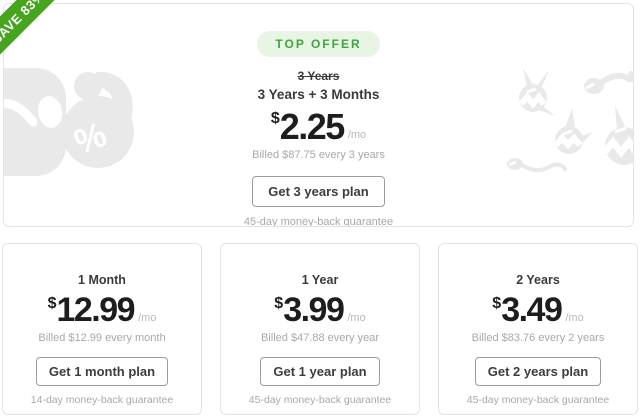  Describe the element at coordinates (314, 310) in the screenshot. I see `price-amount: 3.99` at that location.